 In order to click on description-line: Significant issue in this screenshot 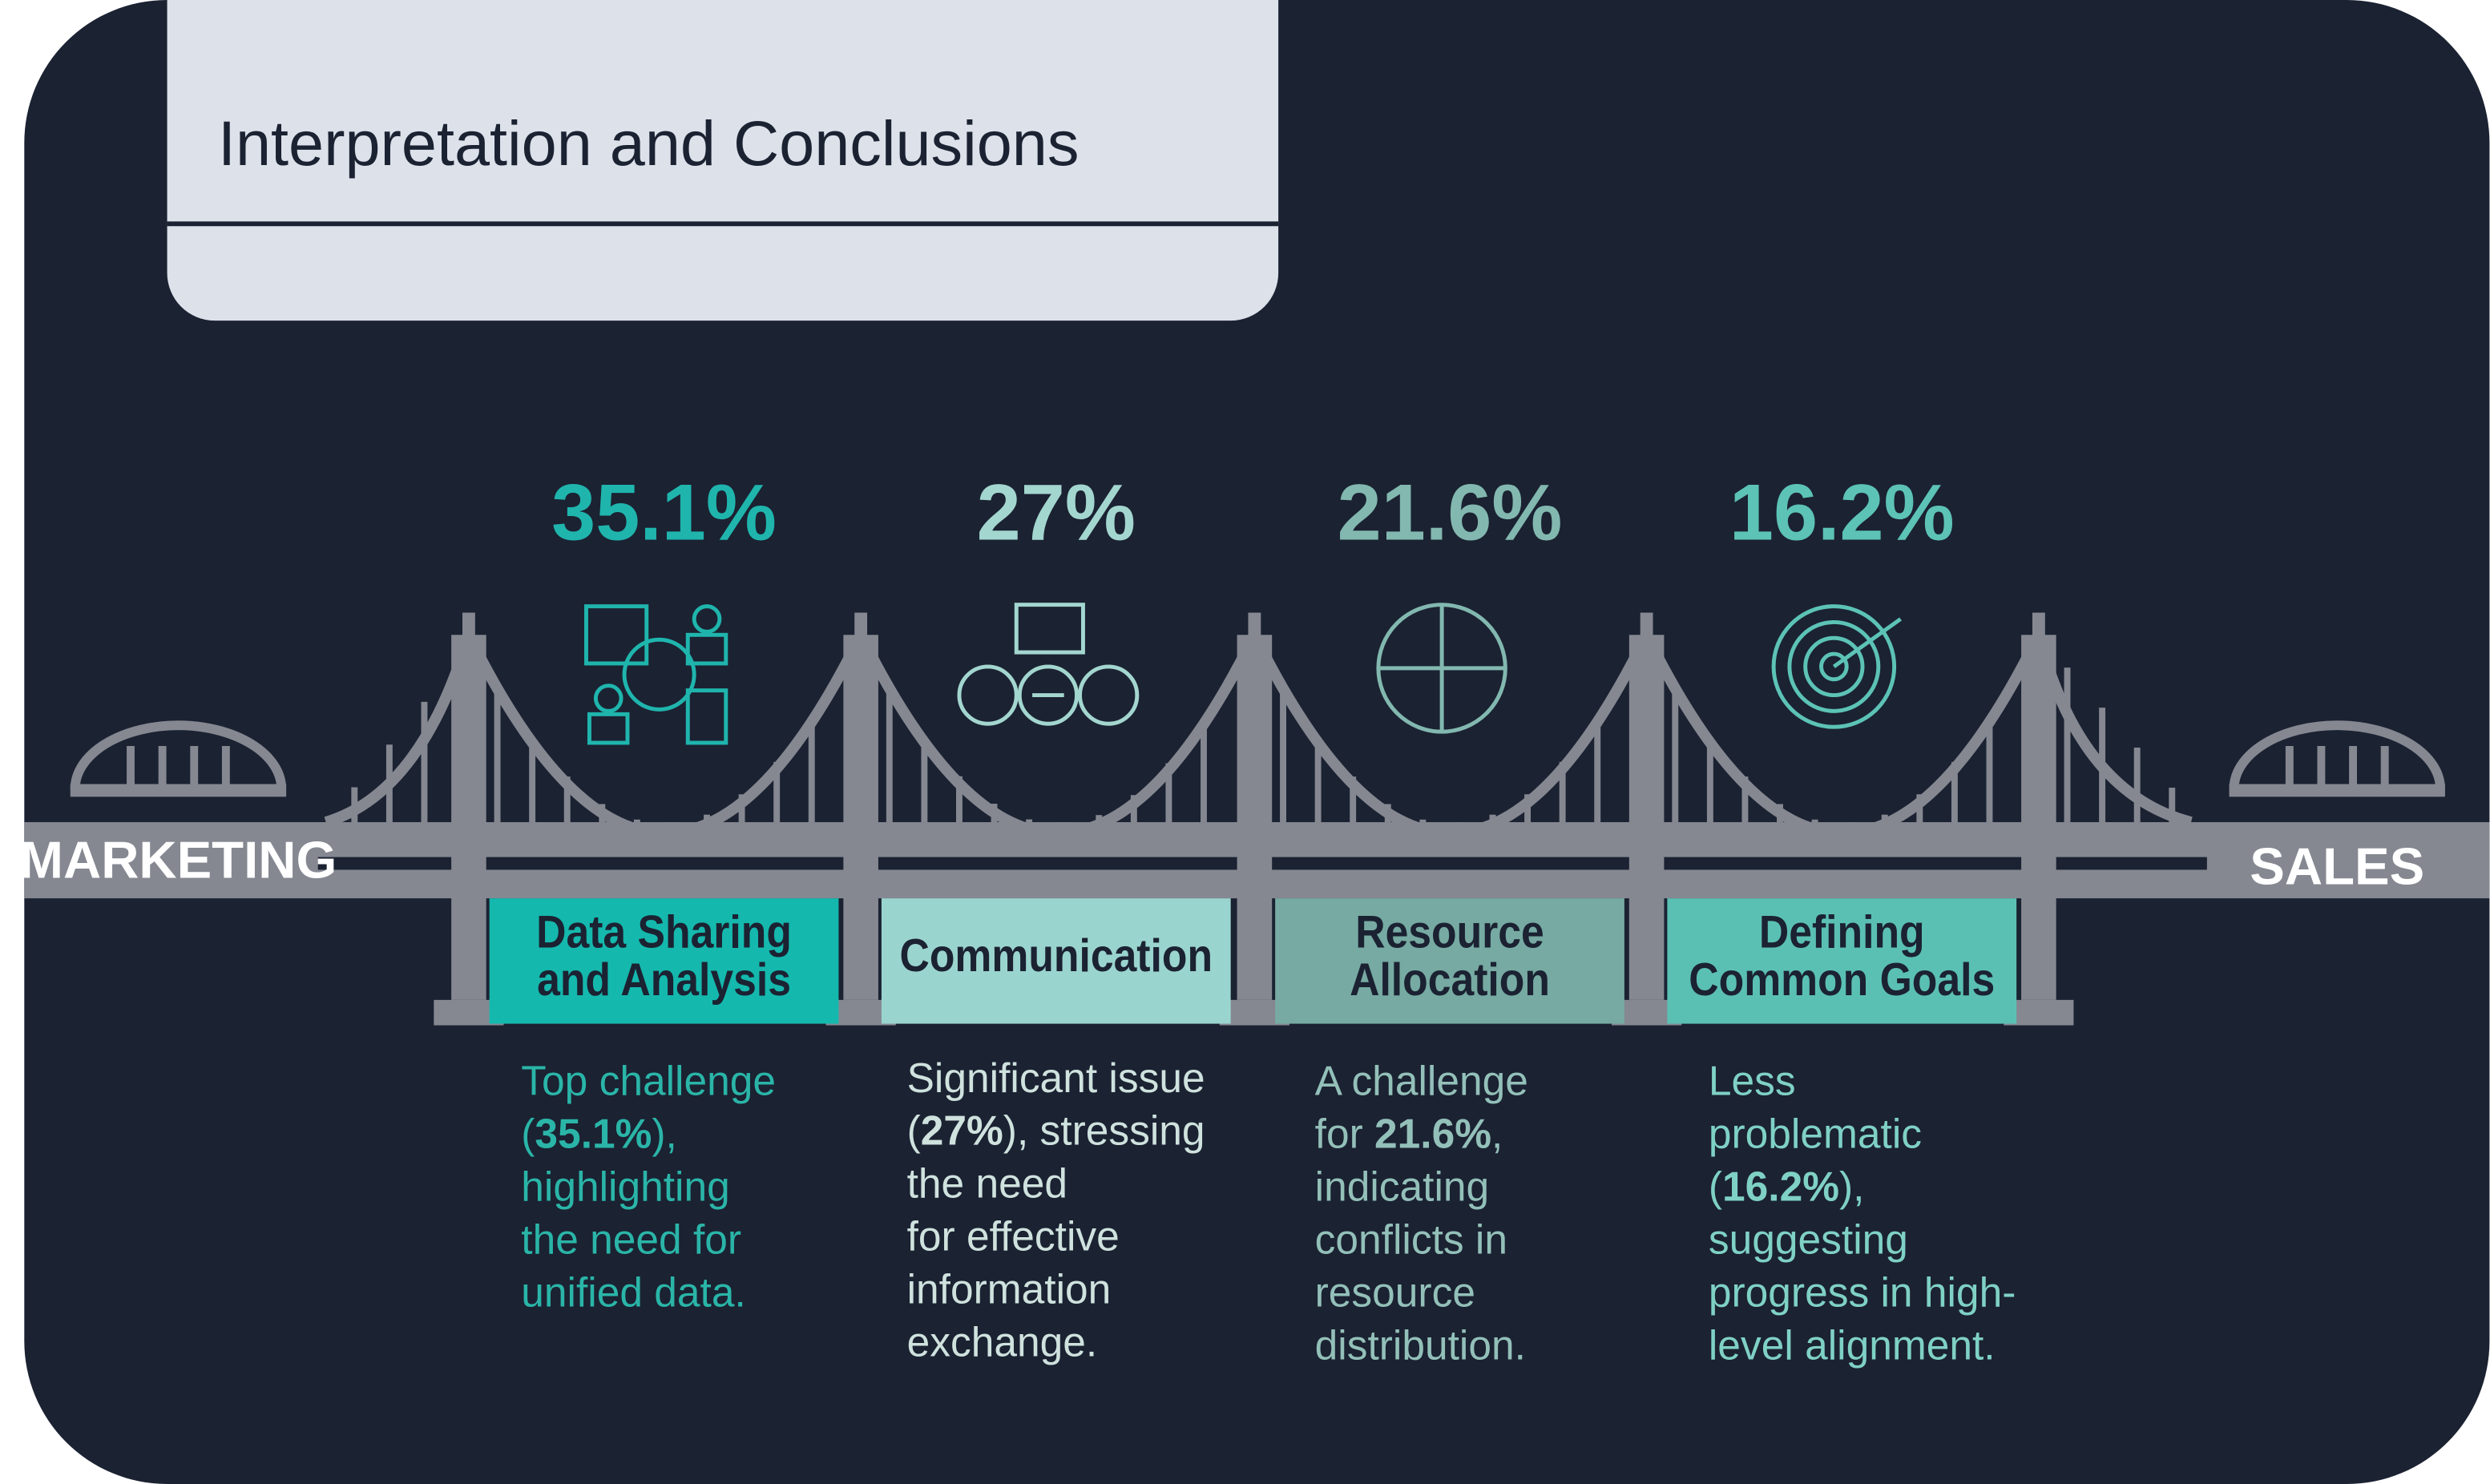, I will do `click(1056, 1078)`.